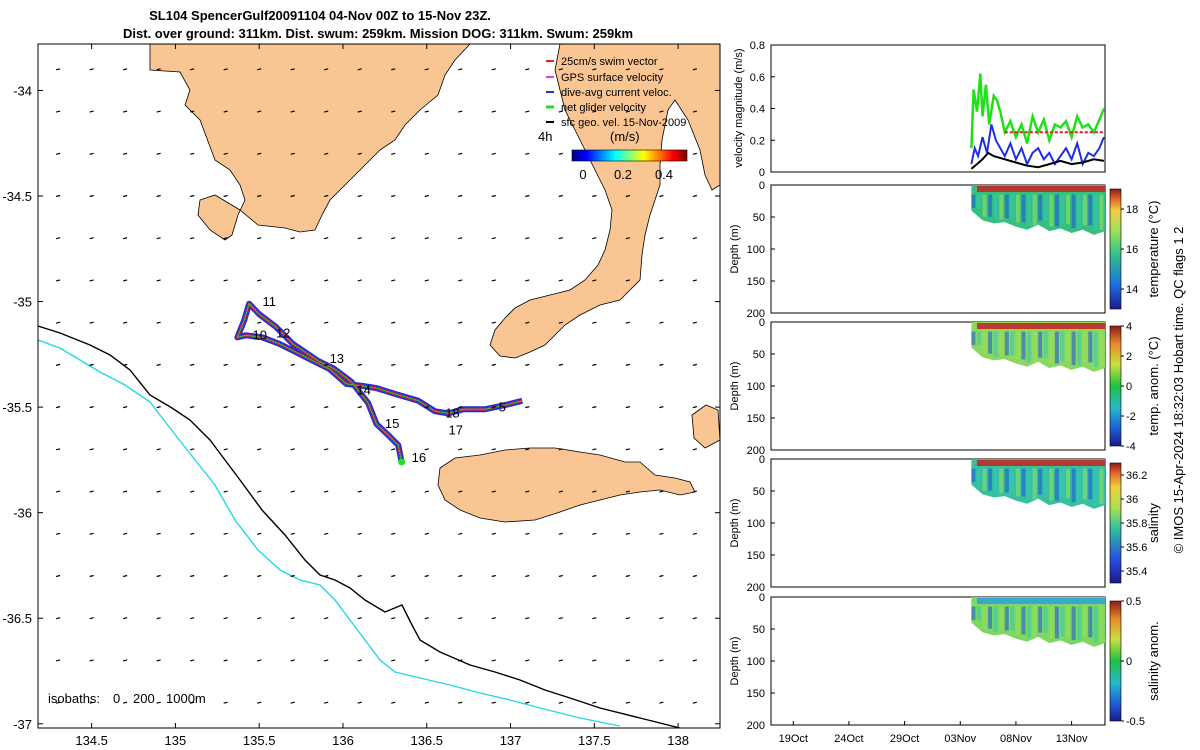 This screenshot has width=1200, height=750. What do you see at coordinates (678, 740) in the screenshot?
I see `map-x-tick-label: 138` at bounding box center [678, 740].